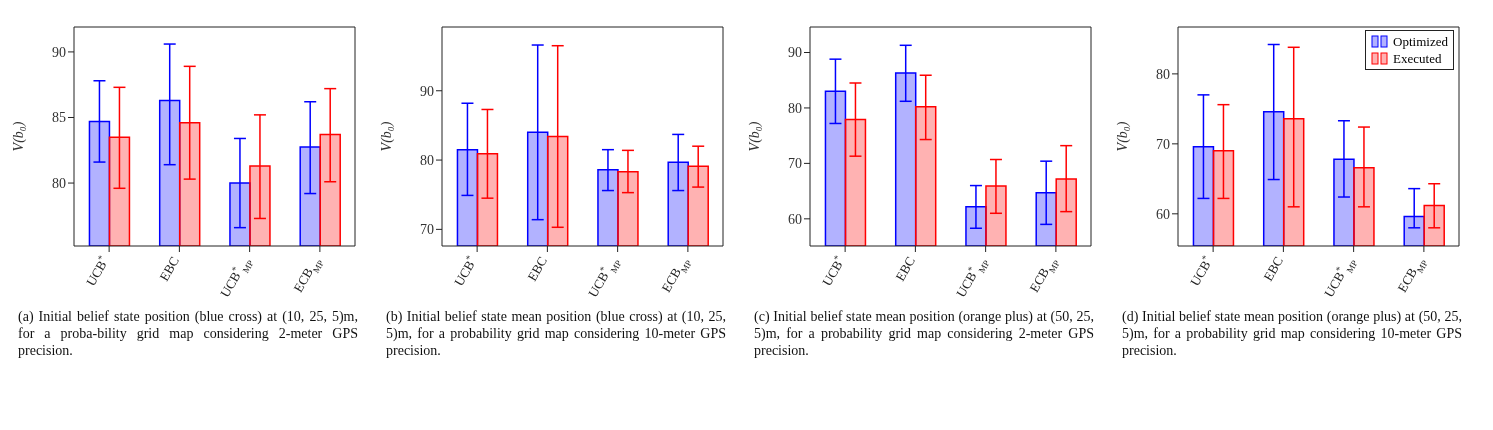 Image resolution: width=1493 pixels, height=430 pixels. What do you see at coordinates (556, 333) in the screenshot?
I see `text: (b) Initial belief state mean position (blue cross) at (10, 25, 5)m, for a probability grid map considering 10-meter GPS precision.` at bounding box center [556, 333].